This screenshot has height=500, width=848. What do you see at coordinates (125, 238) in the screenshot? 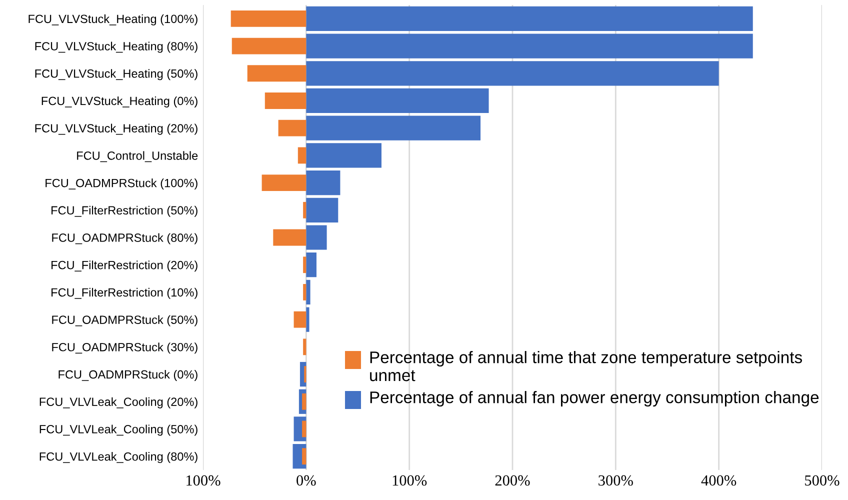
I see `y-tick-label: FCU_OADMPRStuck (80%)` at bounding box center [125, 238].